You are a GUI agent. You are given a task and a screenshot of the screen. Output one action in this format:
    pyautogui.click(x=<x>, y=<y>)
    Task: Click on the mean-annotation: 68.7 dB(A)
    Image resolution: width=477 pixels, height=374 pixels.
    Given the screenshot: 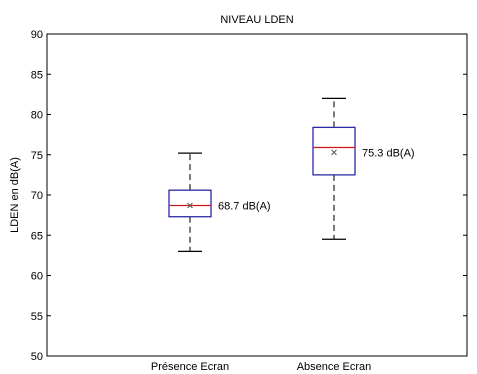 What is the action you would take?
    pyautogui.click(x=244, y=206)
    